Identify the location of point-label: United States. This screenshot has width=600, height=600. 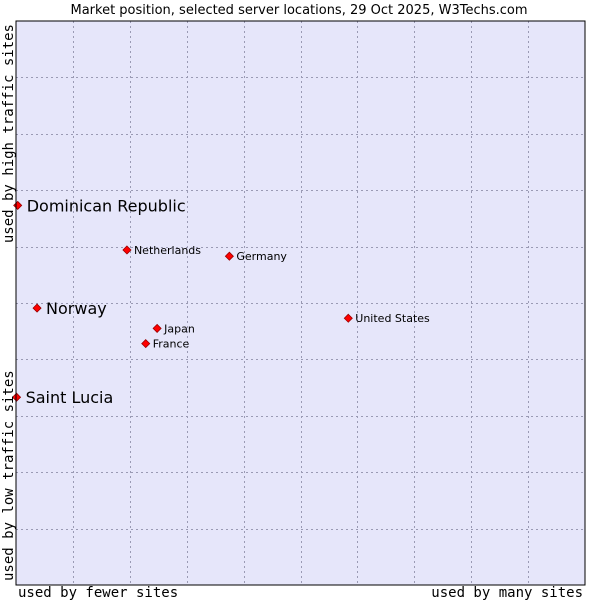
(392, 318).